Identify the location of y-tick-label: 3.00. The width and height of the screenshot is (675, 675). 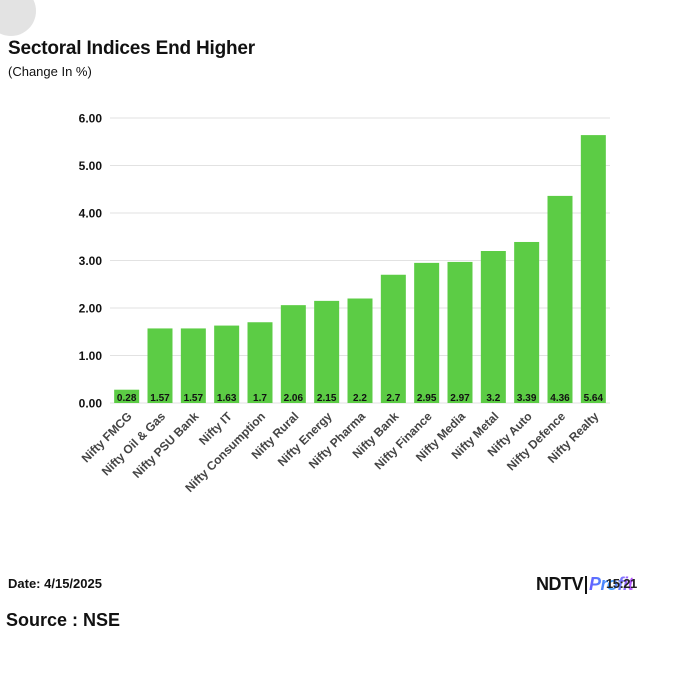
(91, 261).